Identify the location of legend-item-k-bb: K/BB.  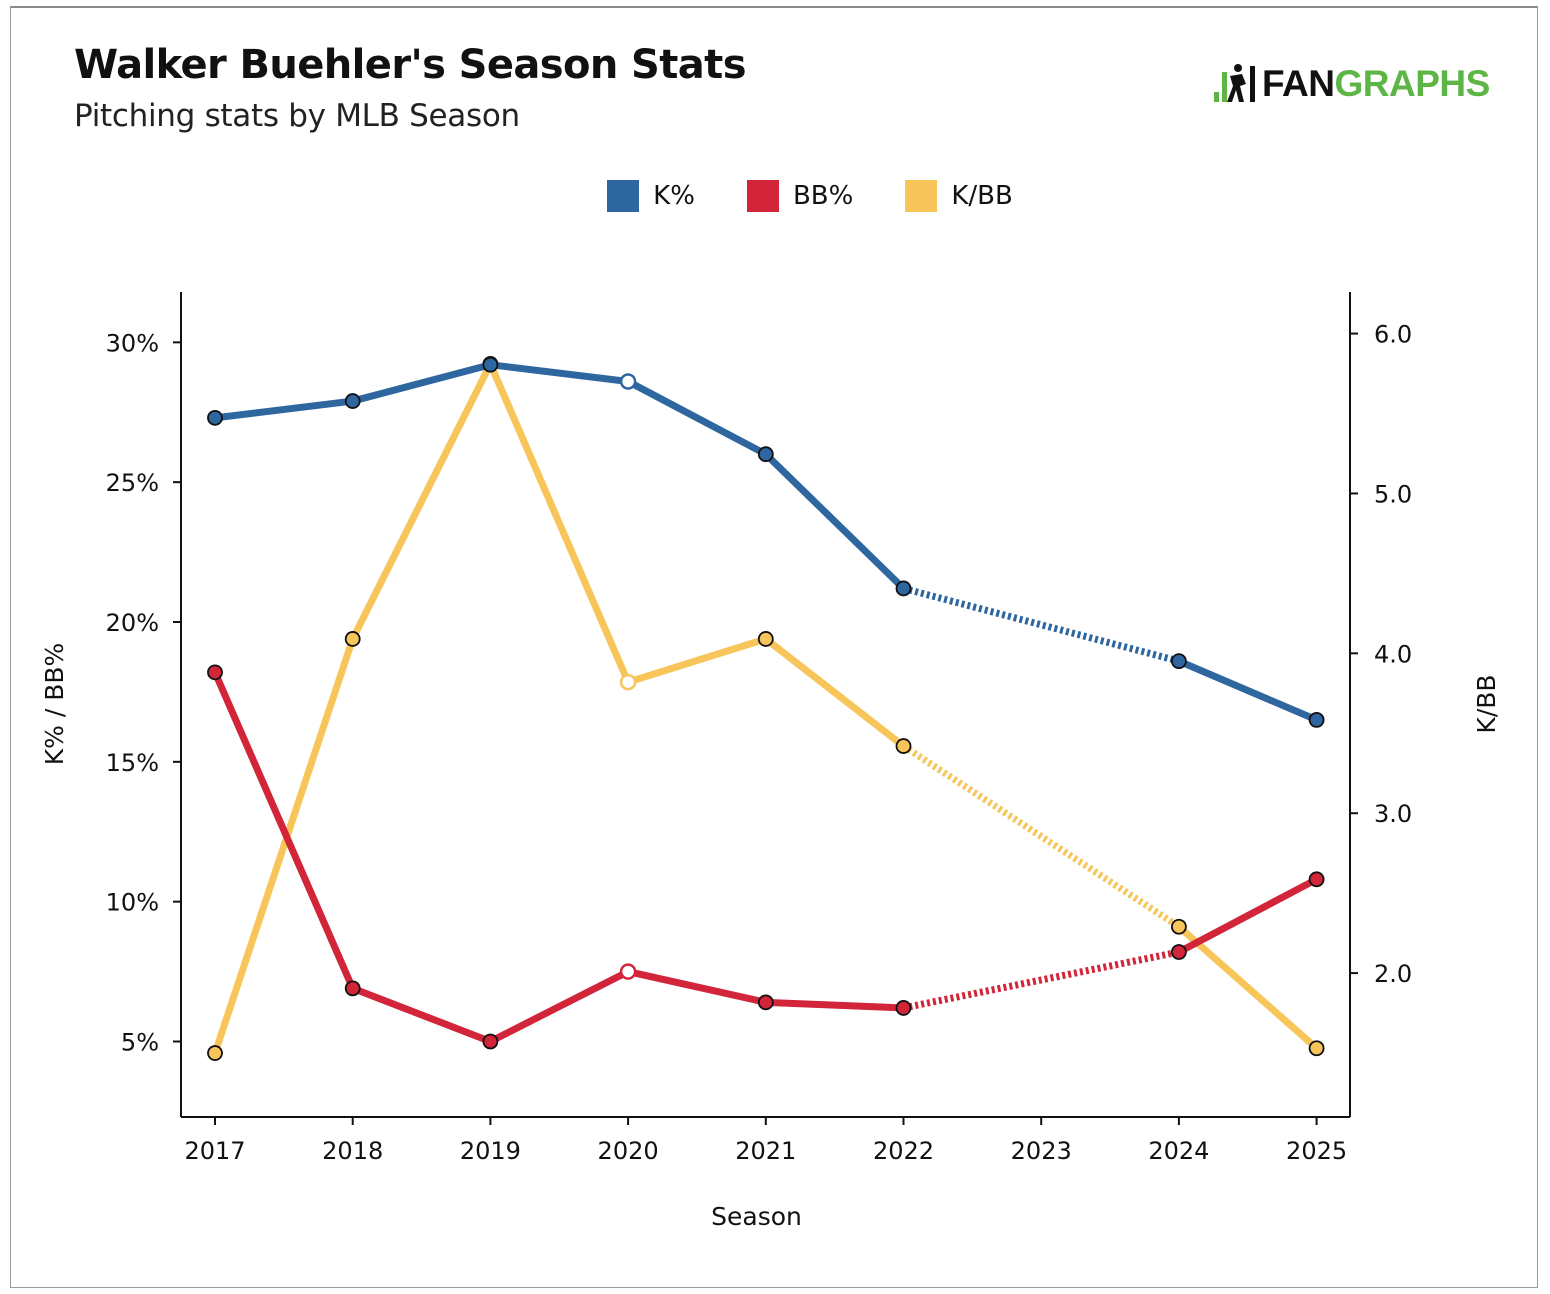
(959, 196).